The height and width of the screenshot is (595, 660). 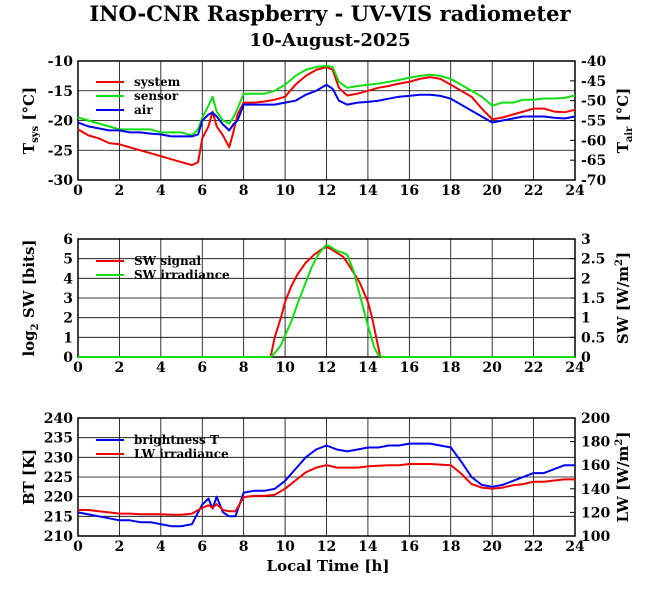 What do you see at coordinates (168, 261) in the screenshot?
I see `legend-entry: SW signal` at bounding box center [168, 261].